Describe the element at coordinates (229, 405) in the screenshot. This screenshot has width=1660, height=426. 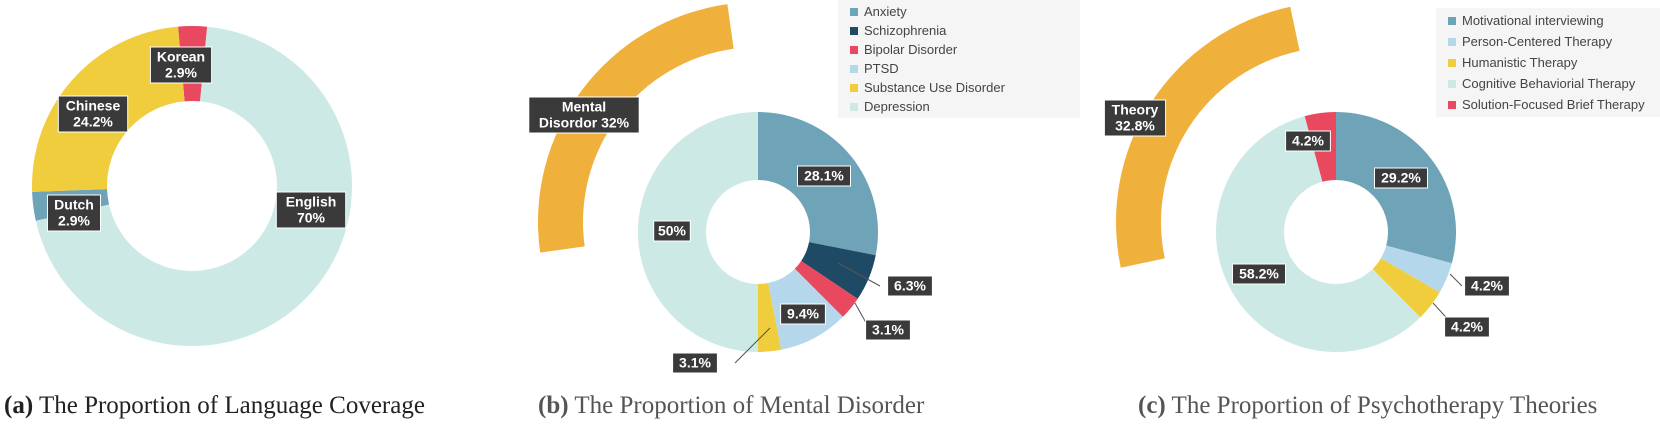
I see `caption-a-text: The Proportion of Language Coverage` at that location.